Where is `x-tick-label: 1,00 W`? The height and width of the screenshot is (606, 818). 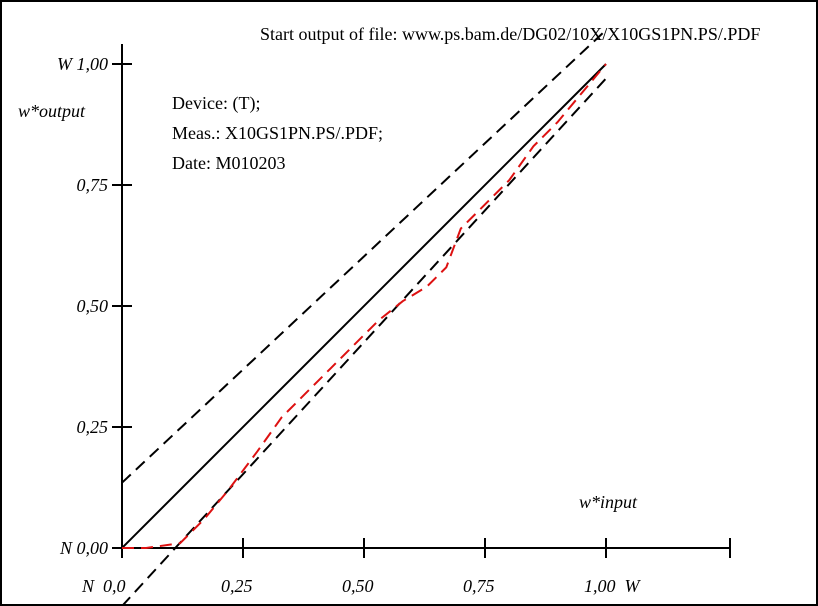 x-tick-label: 1,00 W is located at coordinates (613, 586).